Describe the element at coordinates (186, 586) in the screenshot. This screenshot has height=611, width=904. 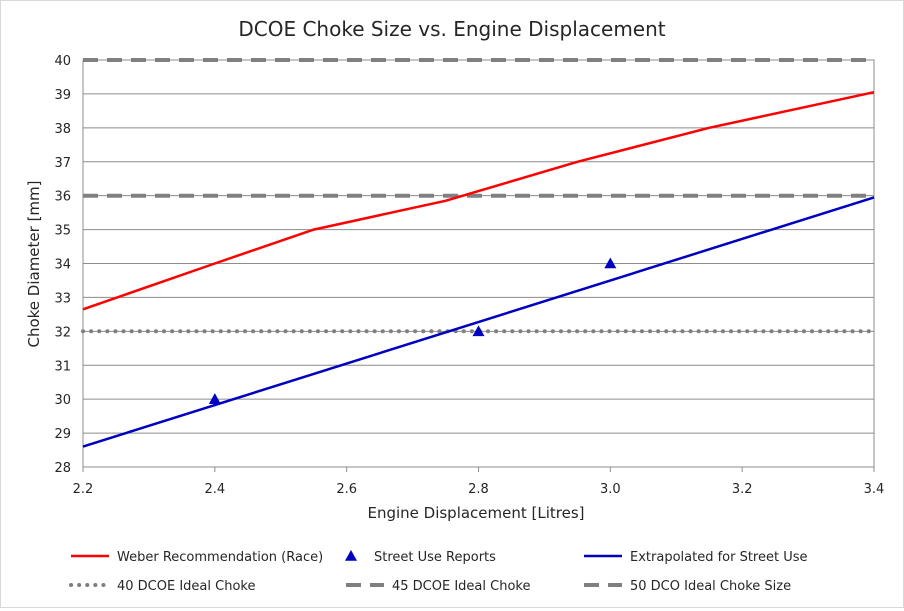
I see `legend-label-40-dcoe-ideal-choke: 40 DCOE Ideal Choke` at that location.